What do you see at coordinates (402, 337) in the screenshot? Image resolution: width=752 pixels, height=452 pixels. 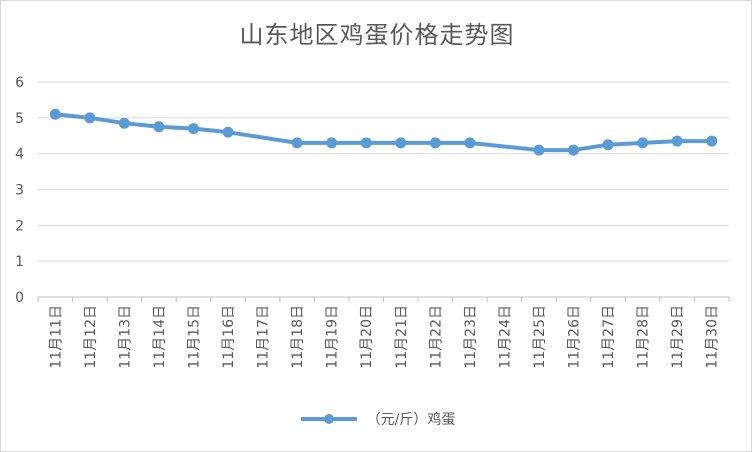 I see `x-tick-label: 11月21日` at bounding box center [402, 337].